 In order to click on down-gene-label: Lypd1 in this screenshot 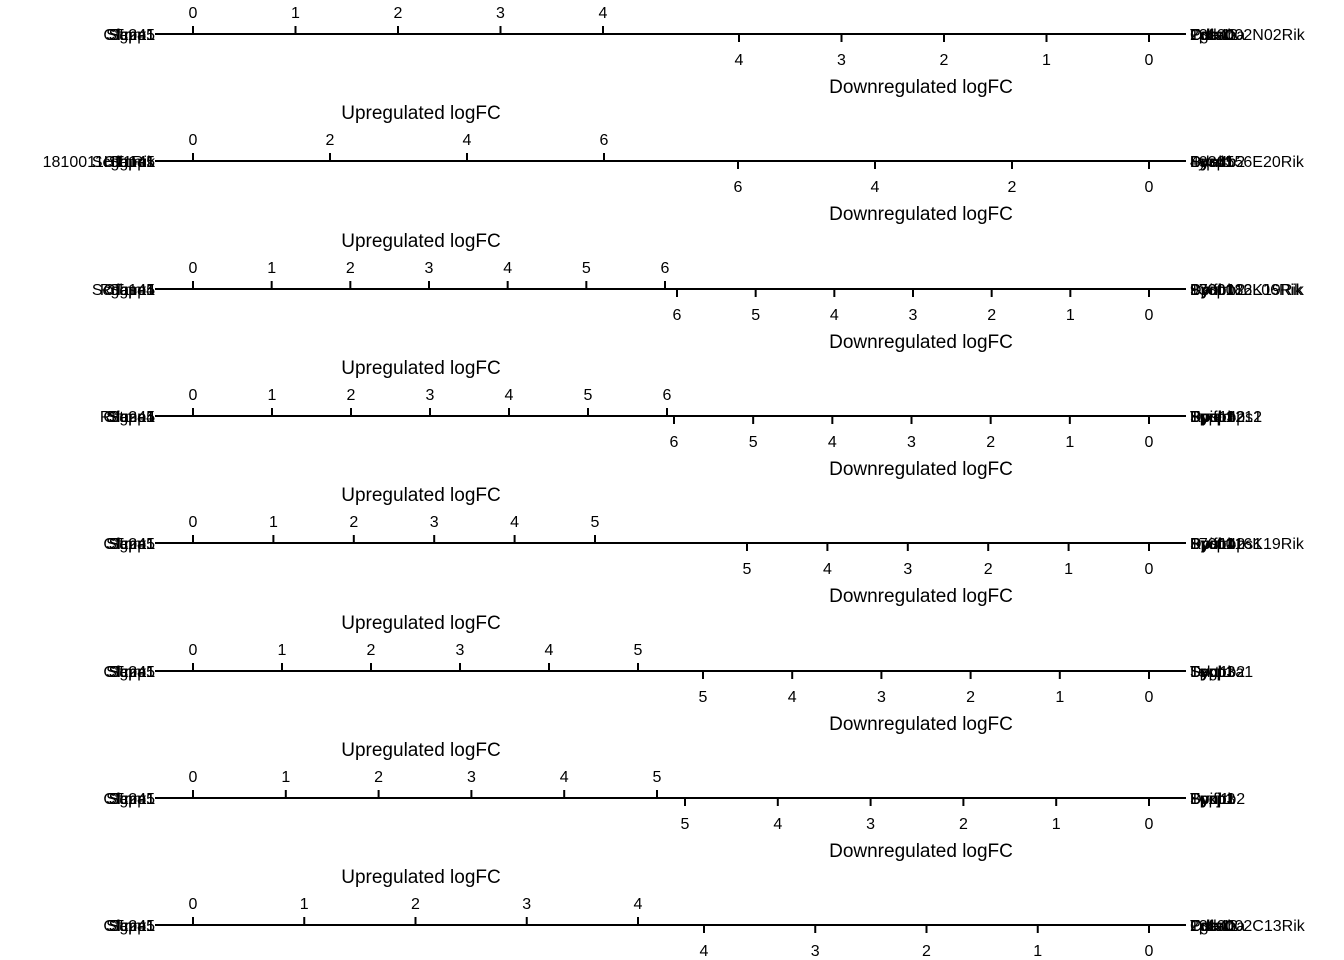, I will do `click(1211, 162)`.